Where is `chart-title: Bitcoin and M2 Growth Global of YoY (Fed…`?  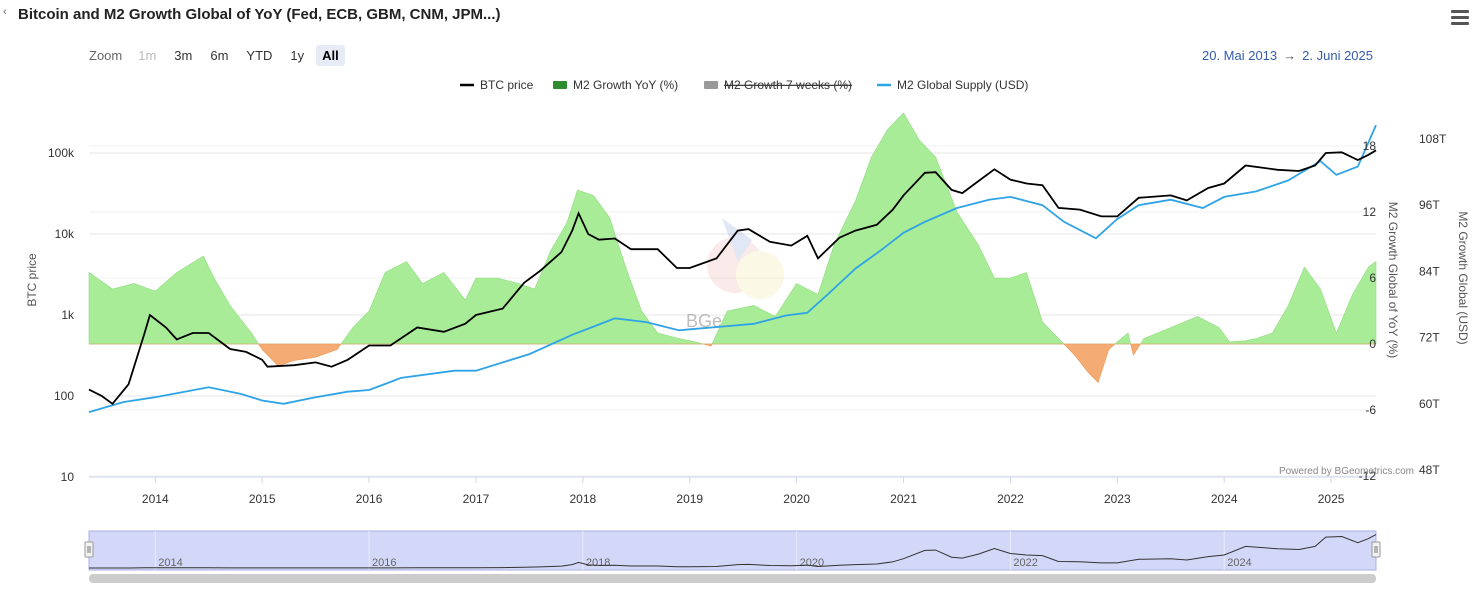
chart-title: Bitcoin and M2 Growth Global of YoY (Fed… is located at coordinates (259, 14).